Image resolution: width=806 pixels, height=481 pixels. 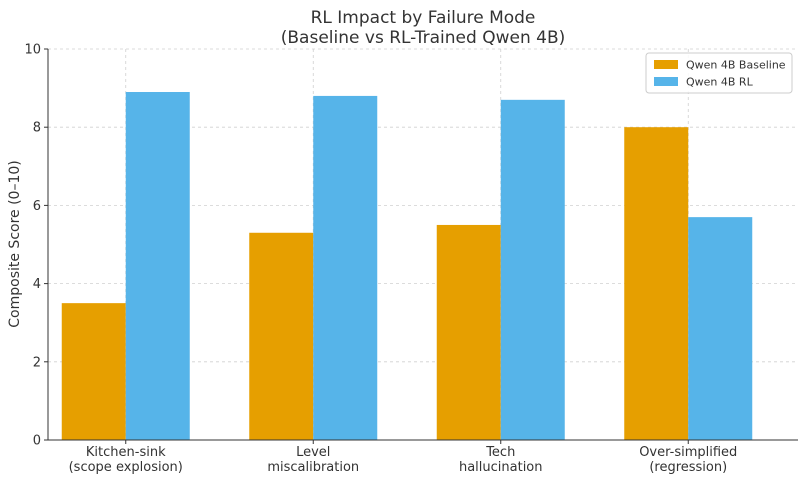 I want to click on legend: Qwen 4B Baseline Qwen 4B RL, so click(x=719, y=73).